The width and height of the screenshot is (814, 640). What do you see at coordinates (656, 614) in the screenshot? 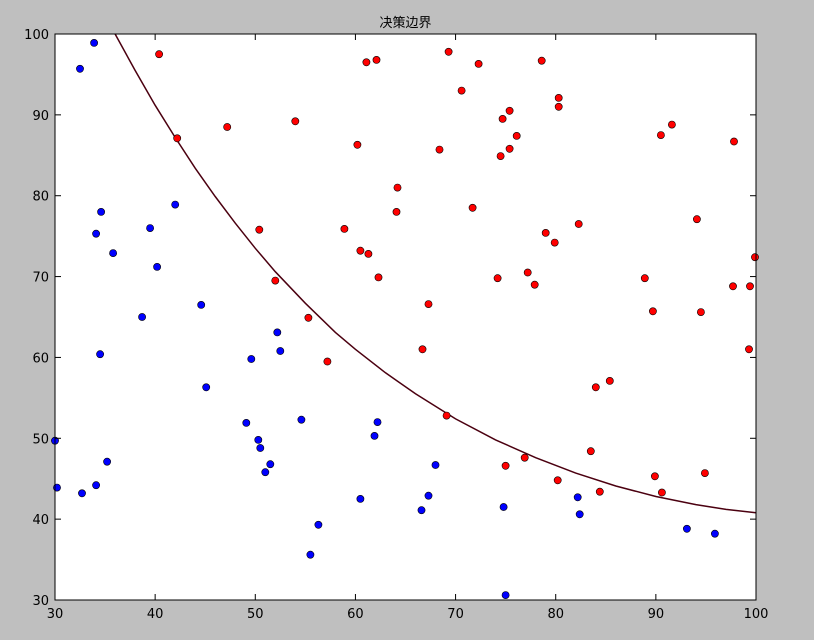
I see `x-tick-label: 90` at bounding box center [656, 614].